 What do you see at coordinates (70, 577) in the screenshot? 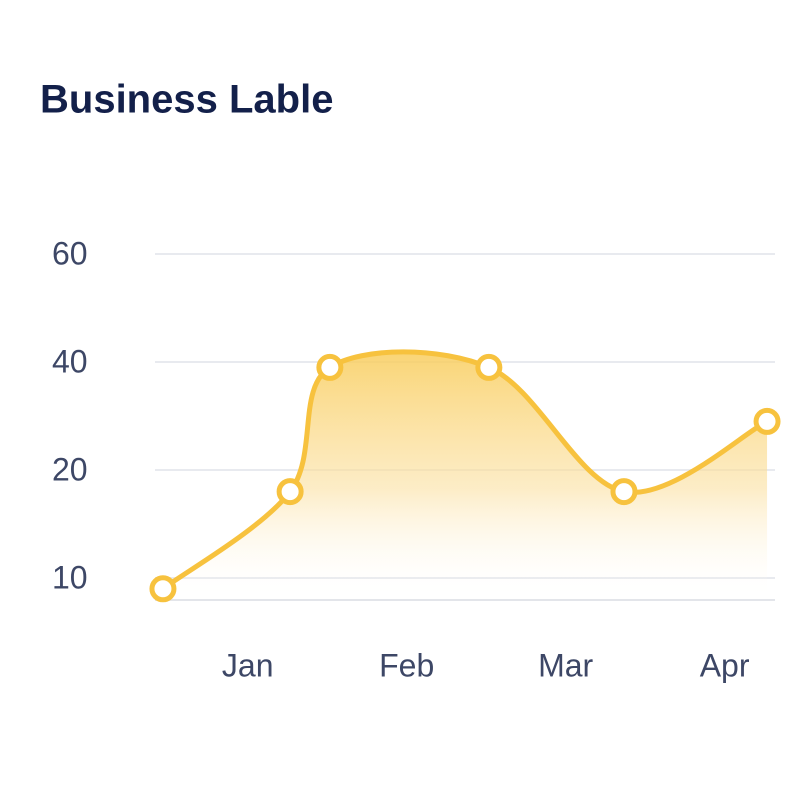
I see `y-tick-label: 10` at bounding box center [70, 577].